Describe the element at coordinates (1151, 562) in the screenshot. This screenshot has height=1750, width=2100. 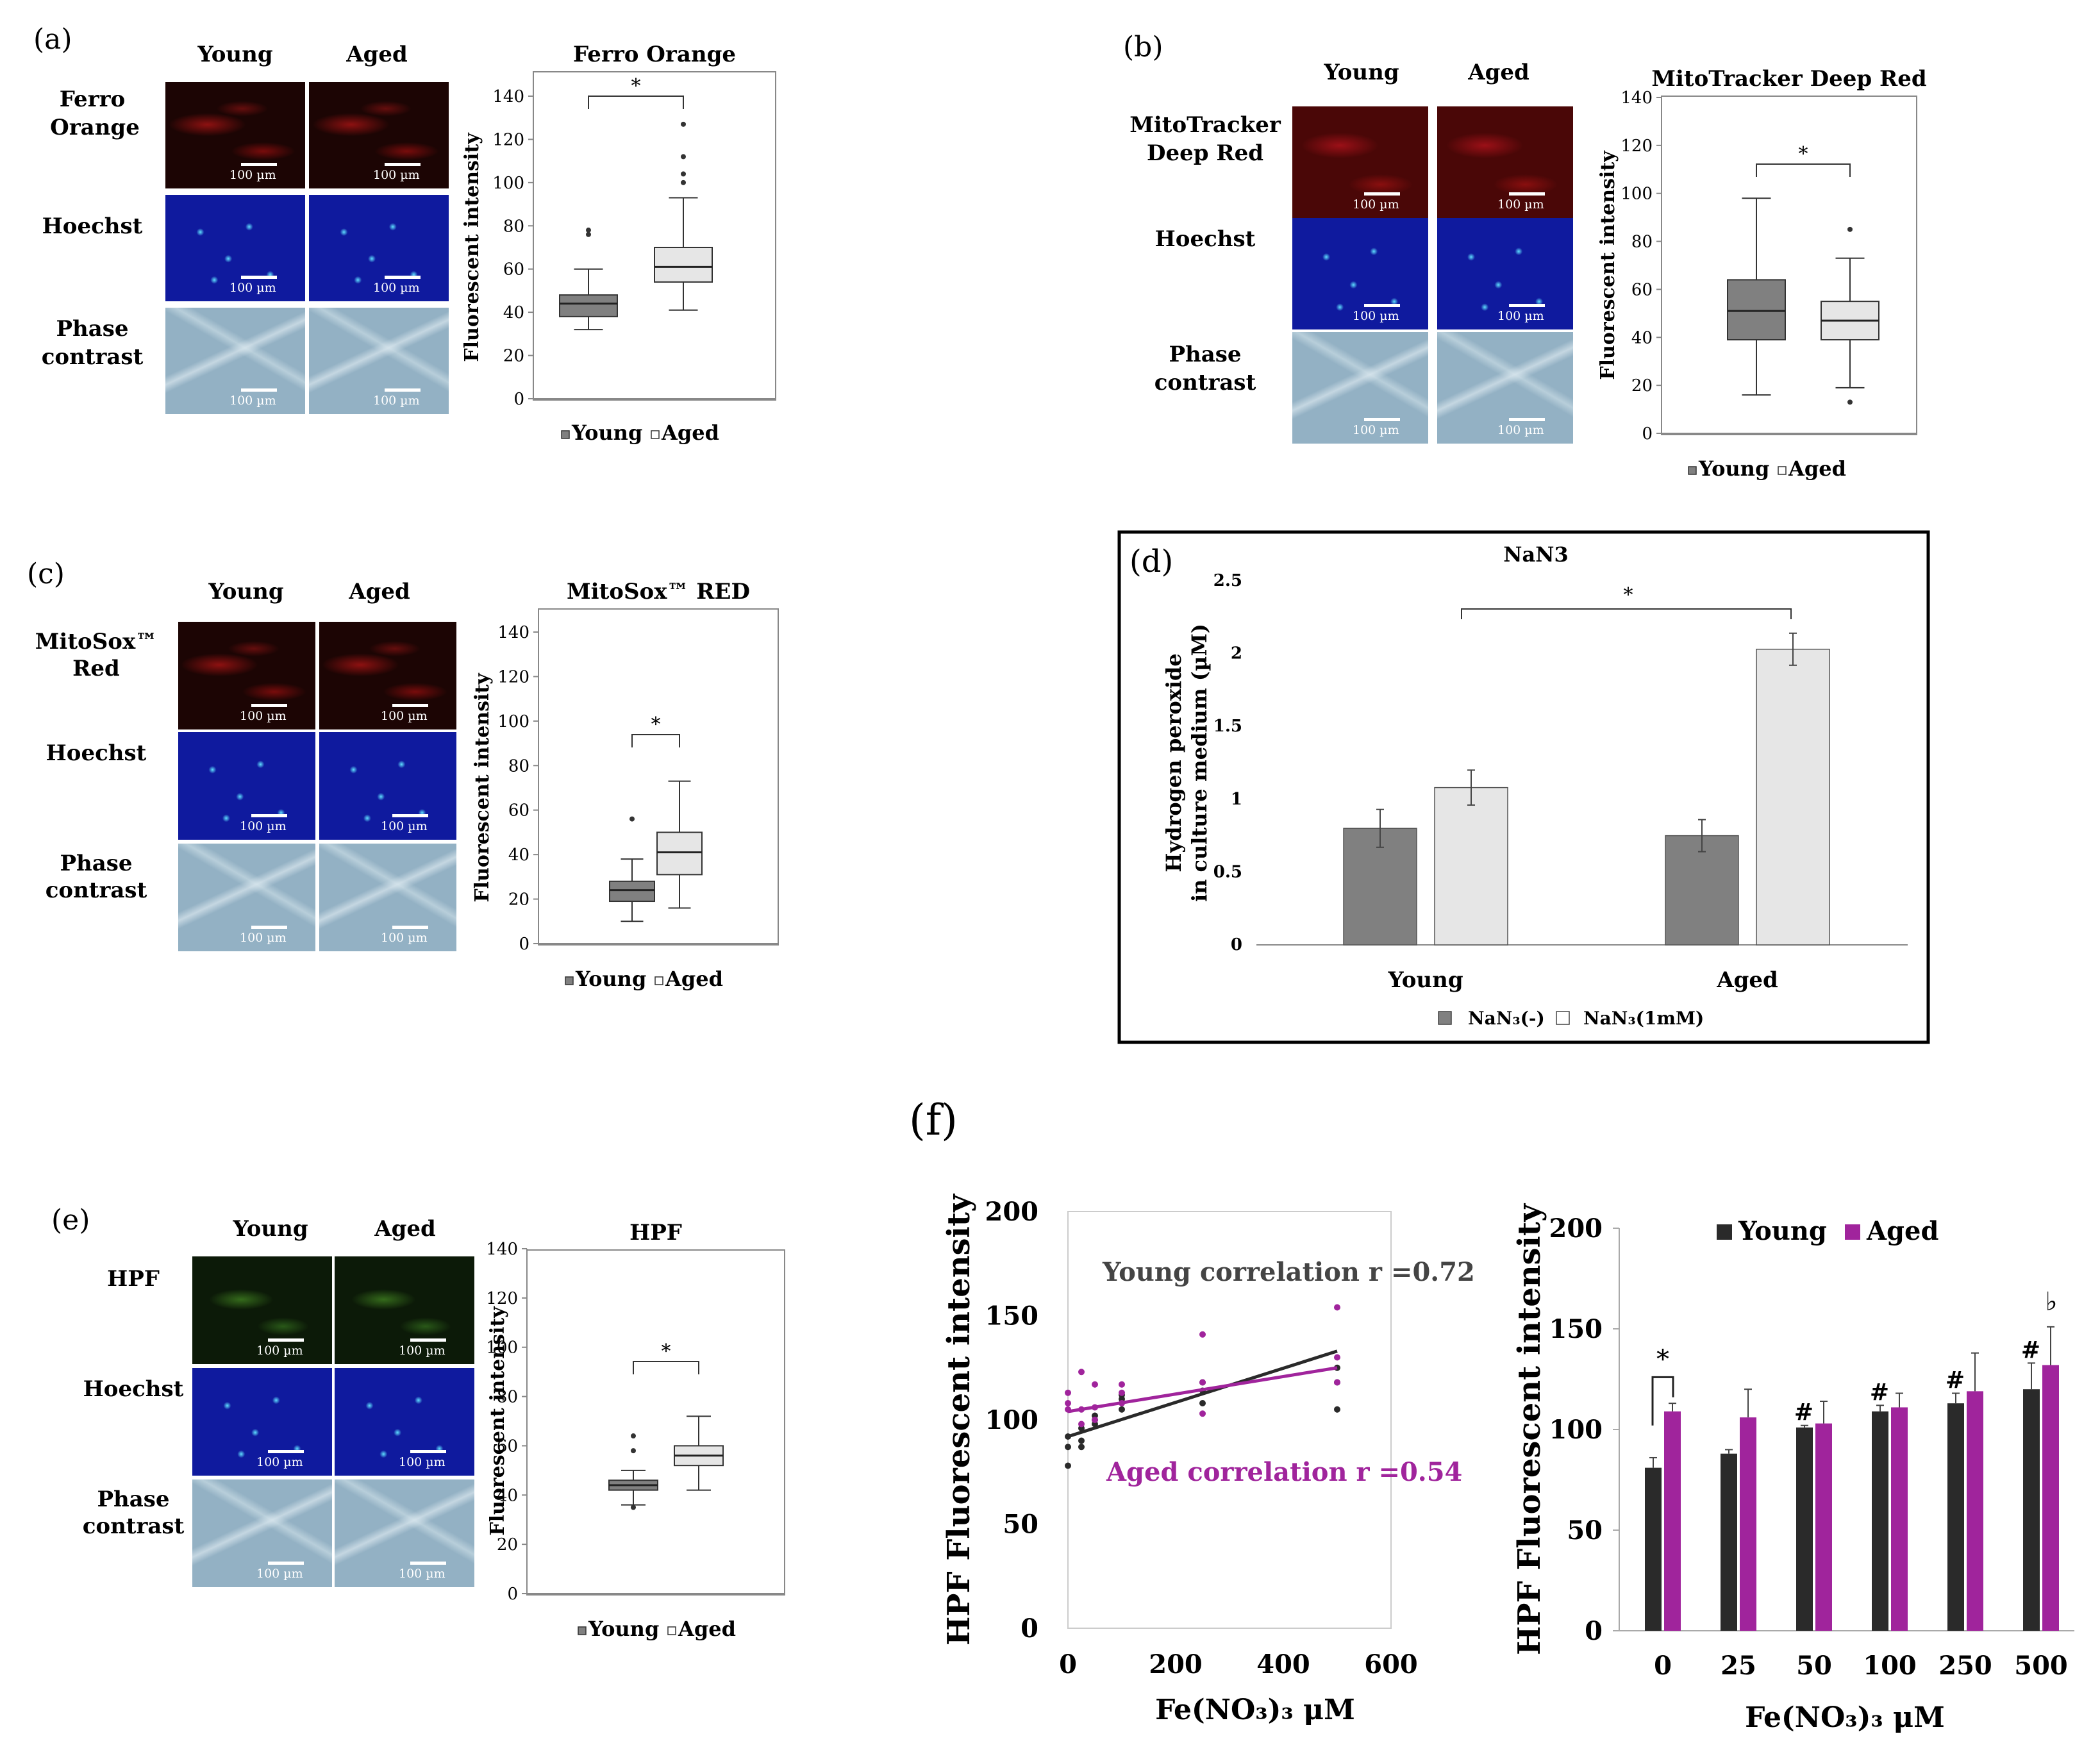
I see `panel-d-letter: (d)` at that location.